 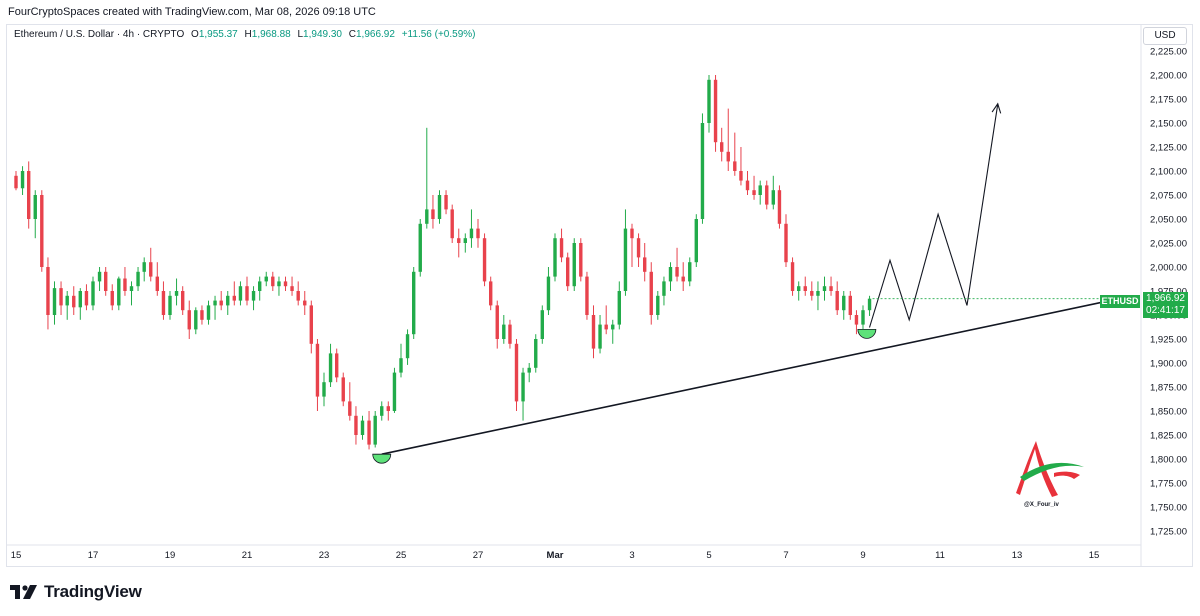 I want to click on last-price-tag: ETHUSD 1,966.92 02:41:17, so click(x=1144, y=305).